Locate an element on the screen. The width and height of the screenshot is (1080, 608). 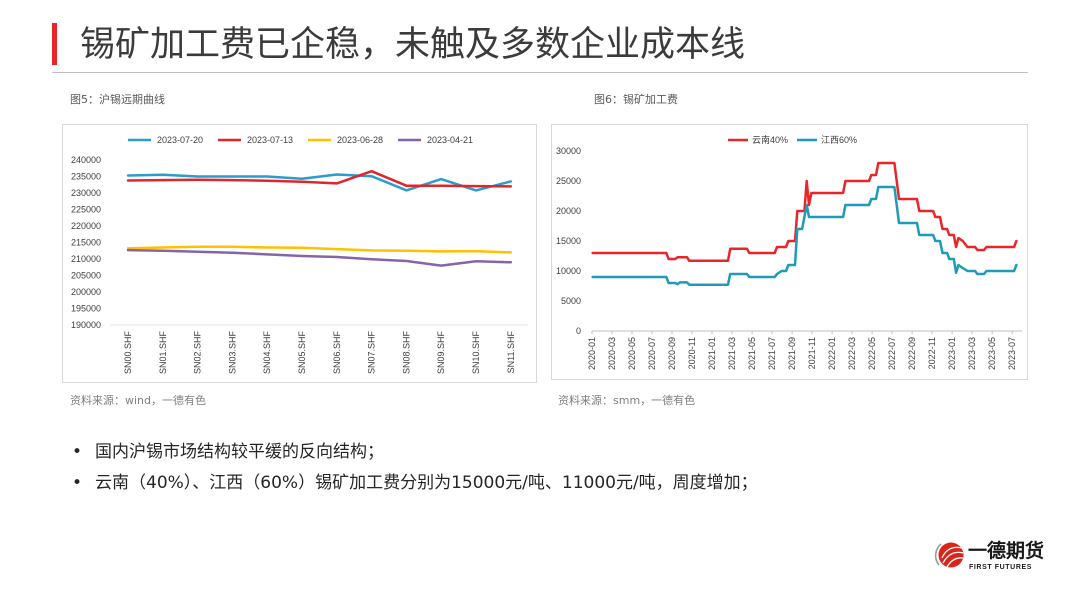
legend-item: 江西60% is located at coordinates (827, 140).